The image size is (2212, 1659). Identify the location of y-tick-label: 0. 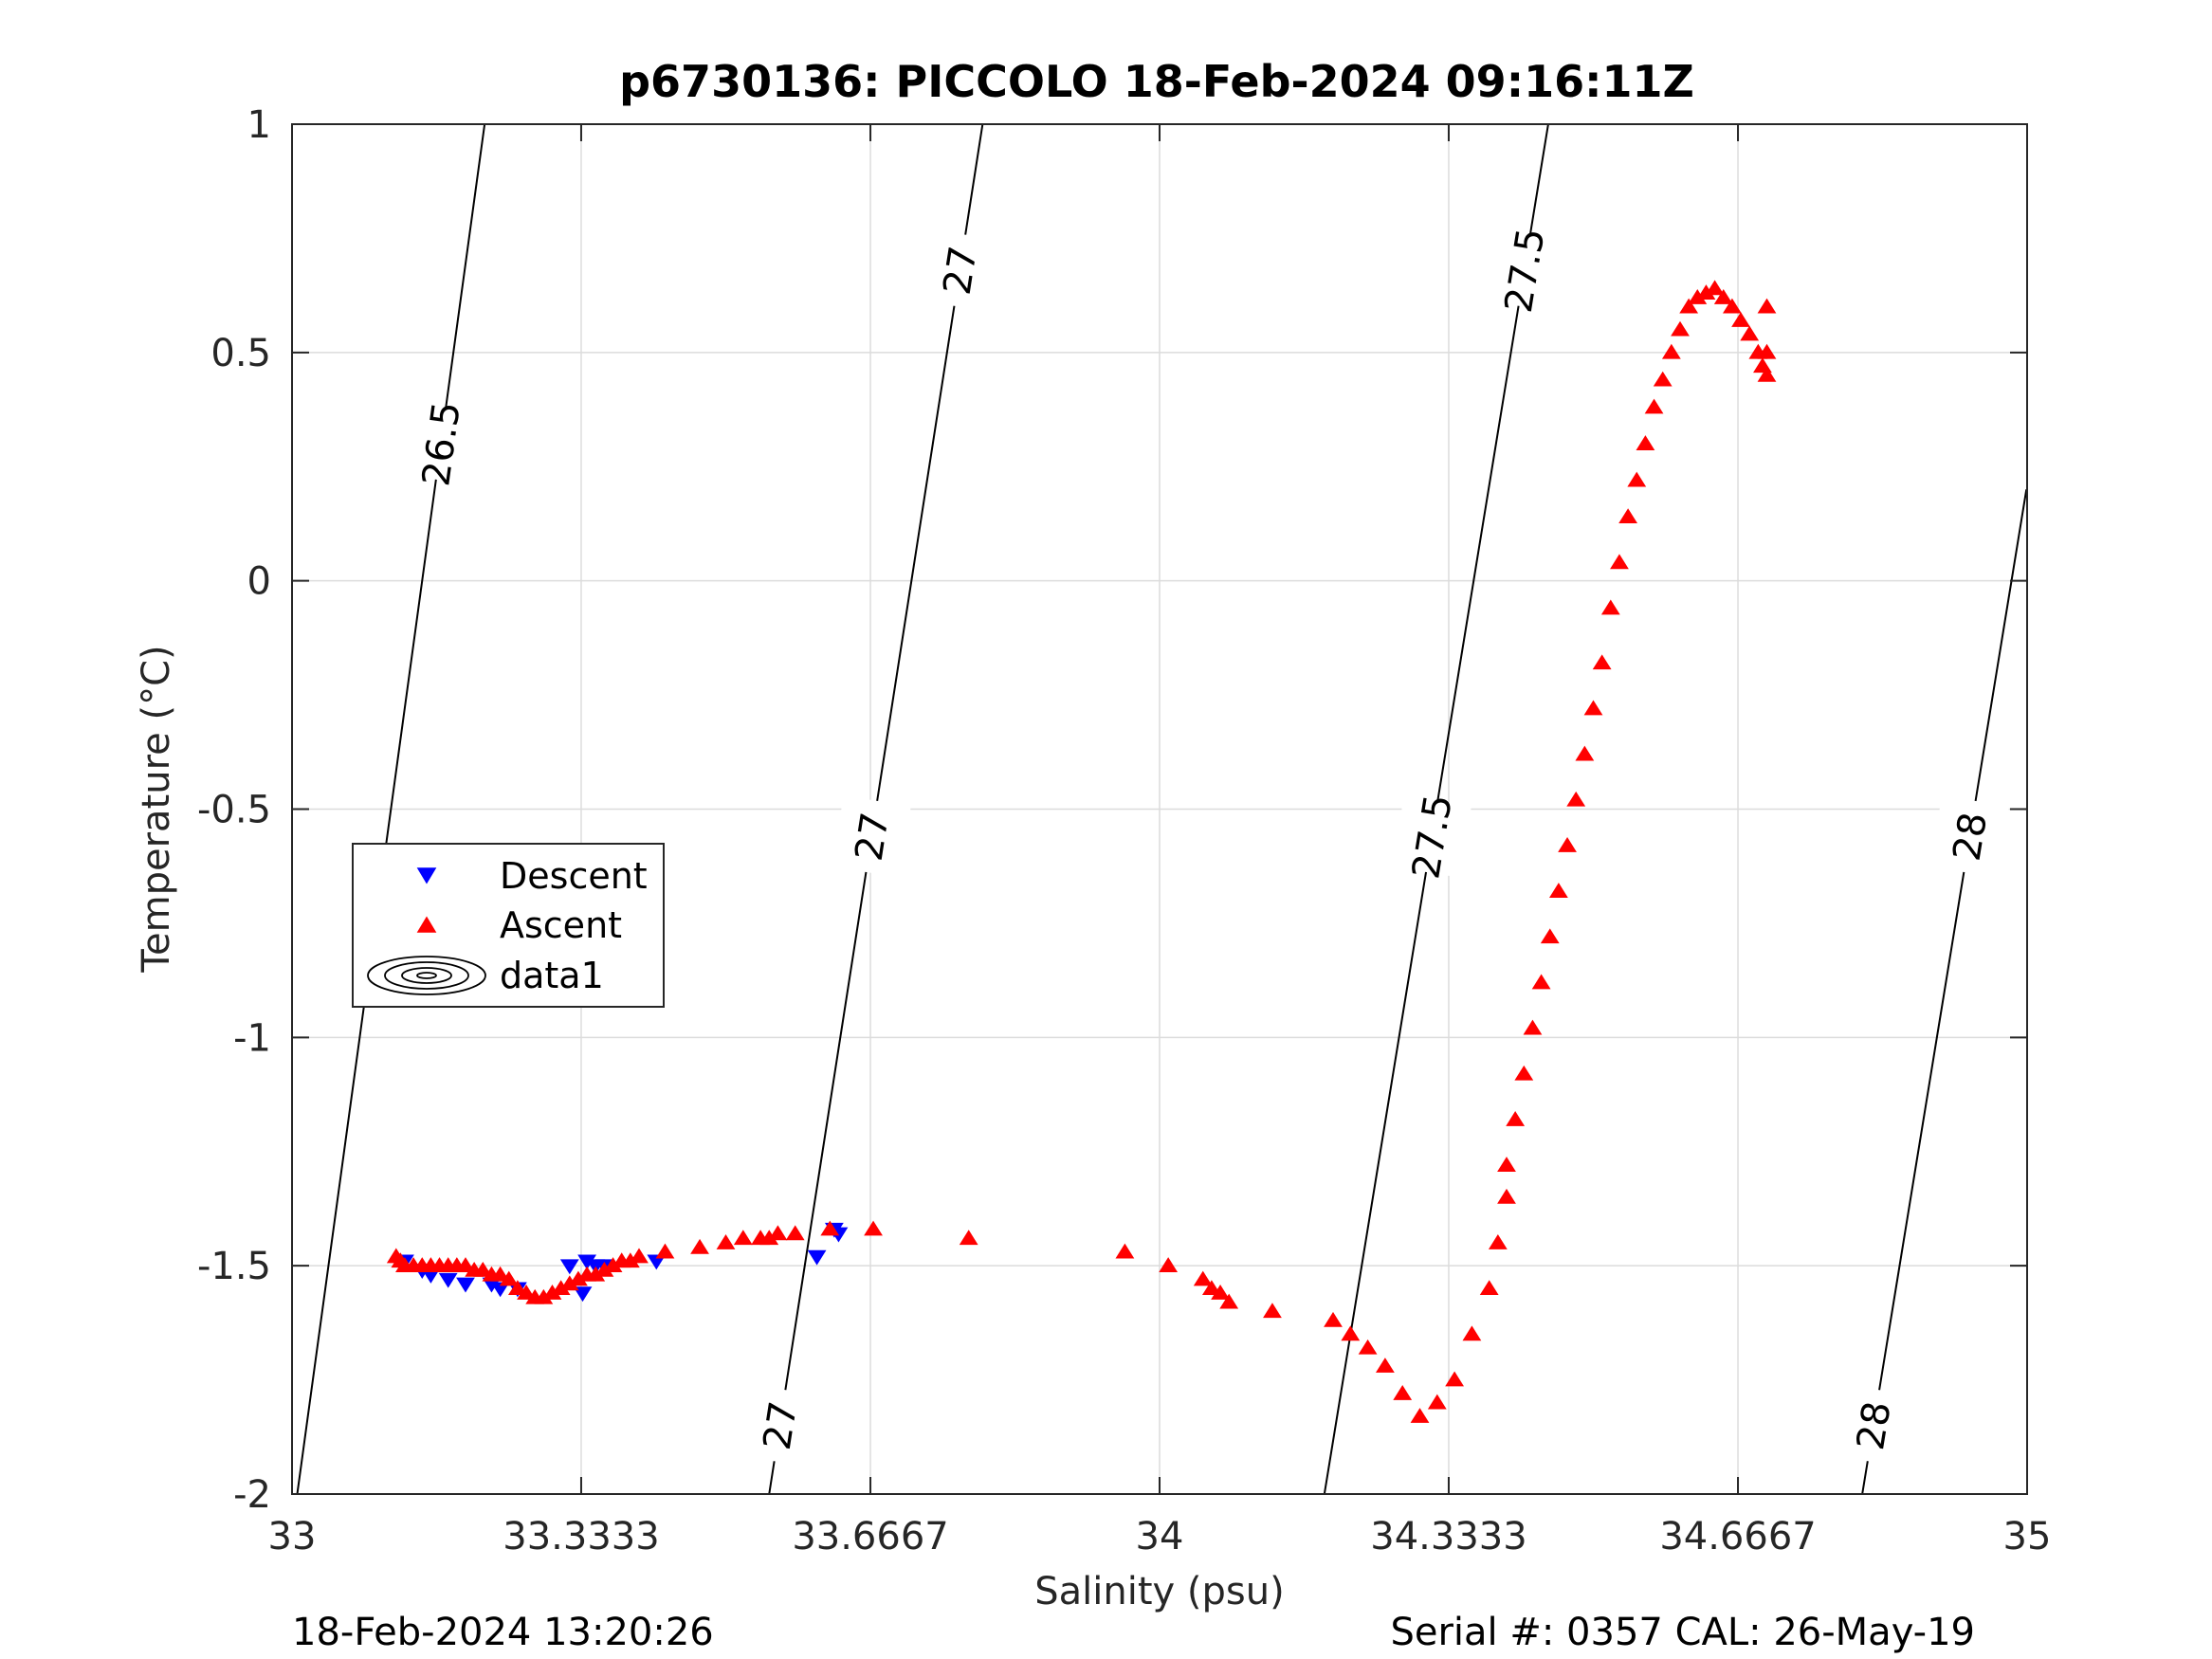
(259, 582).